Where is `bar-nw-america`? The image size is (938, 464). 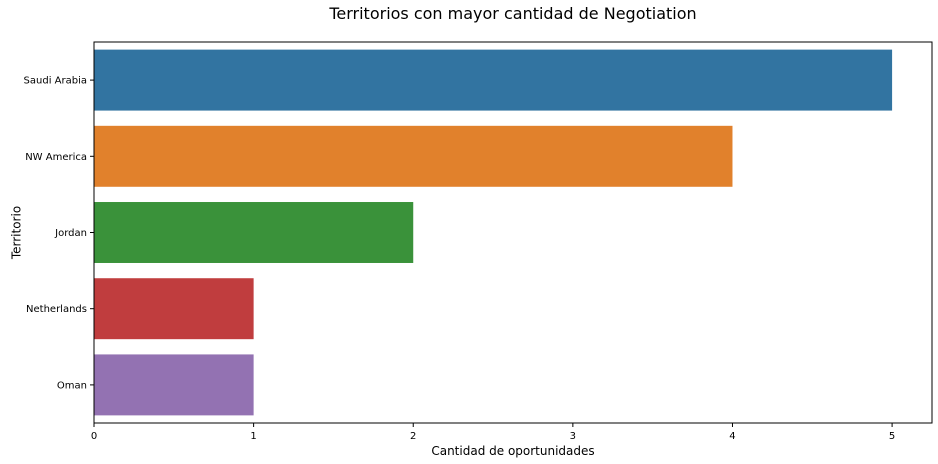
bar-nw-america is located at coordinates (413, 156).